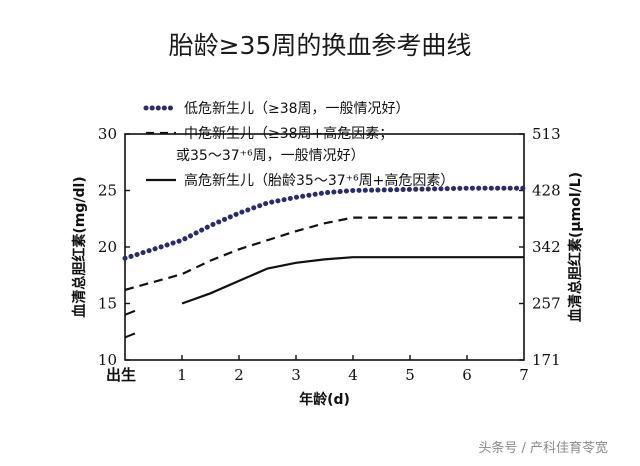  What do you see at coordinates (239, 375) in the screenshot?
I see `x-tick-label: 2` at bounding box center [239, 375].